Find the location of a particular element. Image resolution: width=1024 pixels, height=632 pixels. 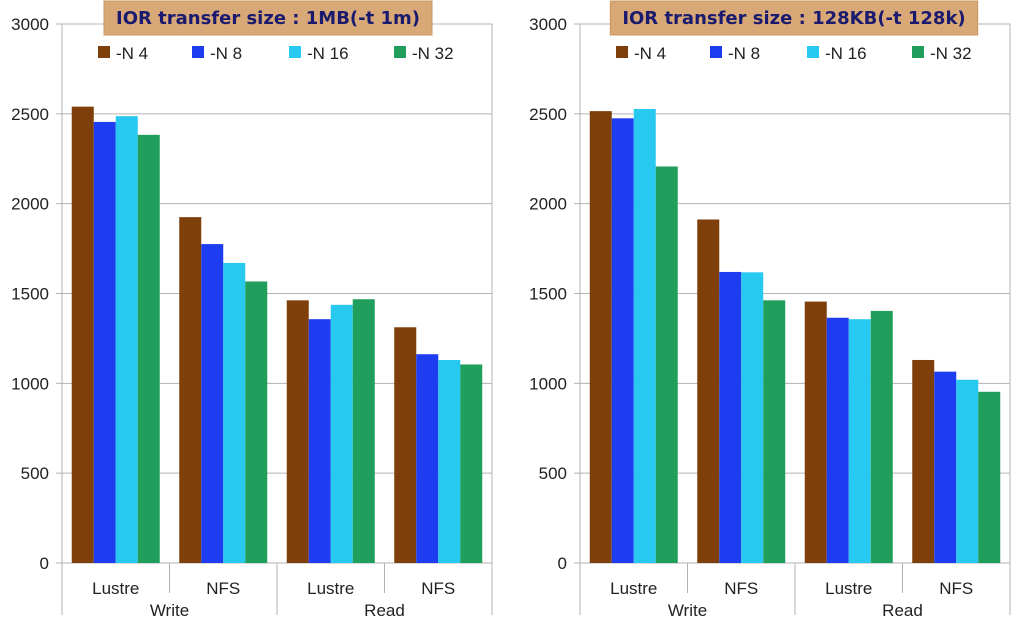

chart-title: IOR transfer size : 128KB(-t 128k) is located at coordinates (793, 18).